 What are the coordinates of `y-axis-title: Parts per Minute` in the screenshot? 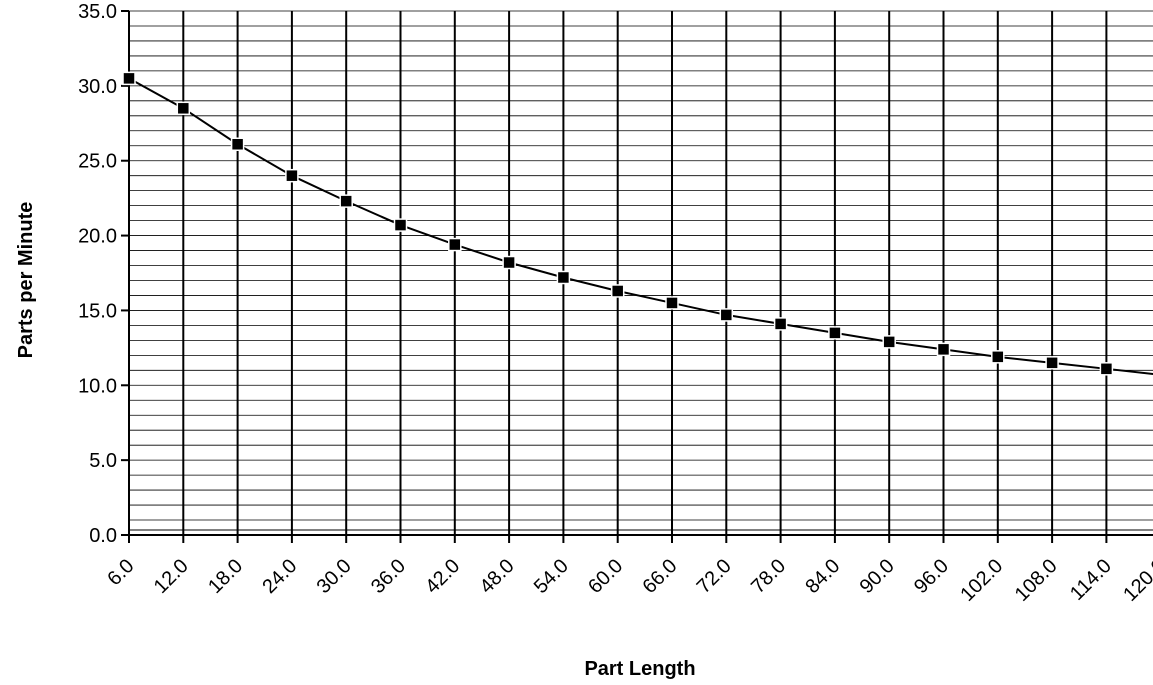 It's located at (26, 280).